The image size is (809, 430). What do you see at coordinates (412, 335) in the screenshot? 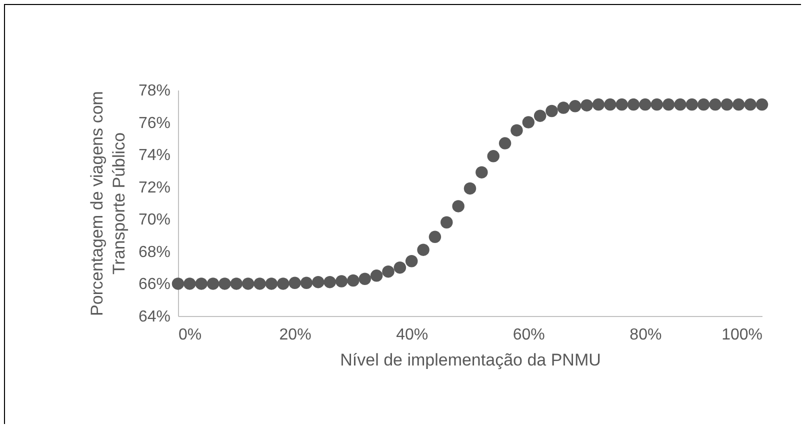
I see `x-tick-label: 40%` at bounding box center [412, 335].